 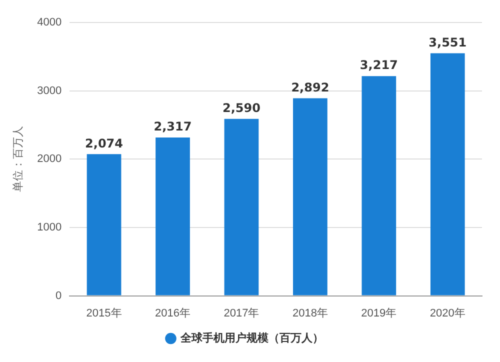 What do you see at coordinates (310, 313) in the screenshot?
I see `x-tick-label: 2018年` at bounding box center [310, 313].